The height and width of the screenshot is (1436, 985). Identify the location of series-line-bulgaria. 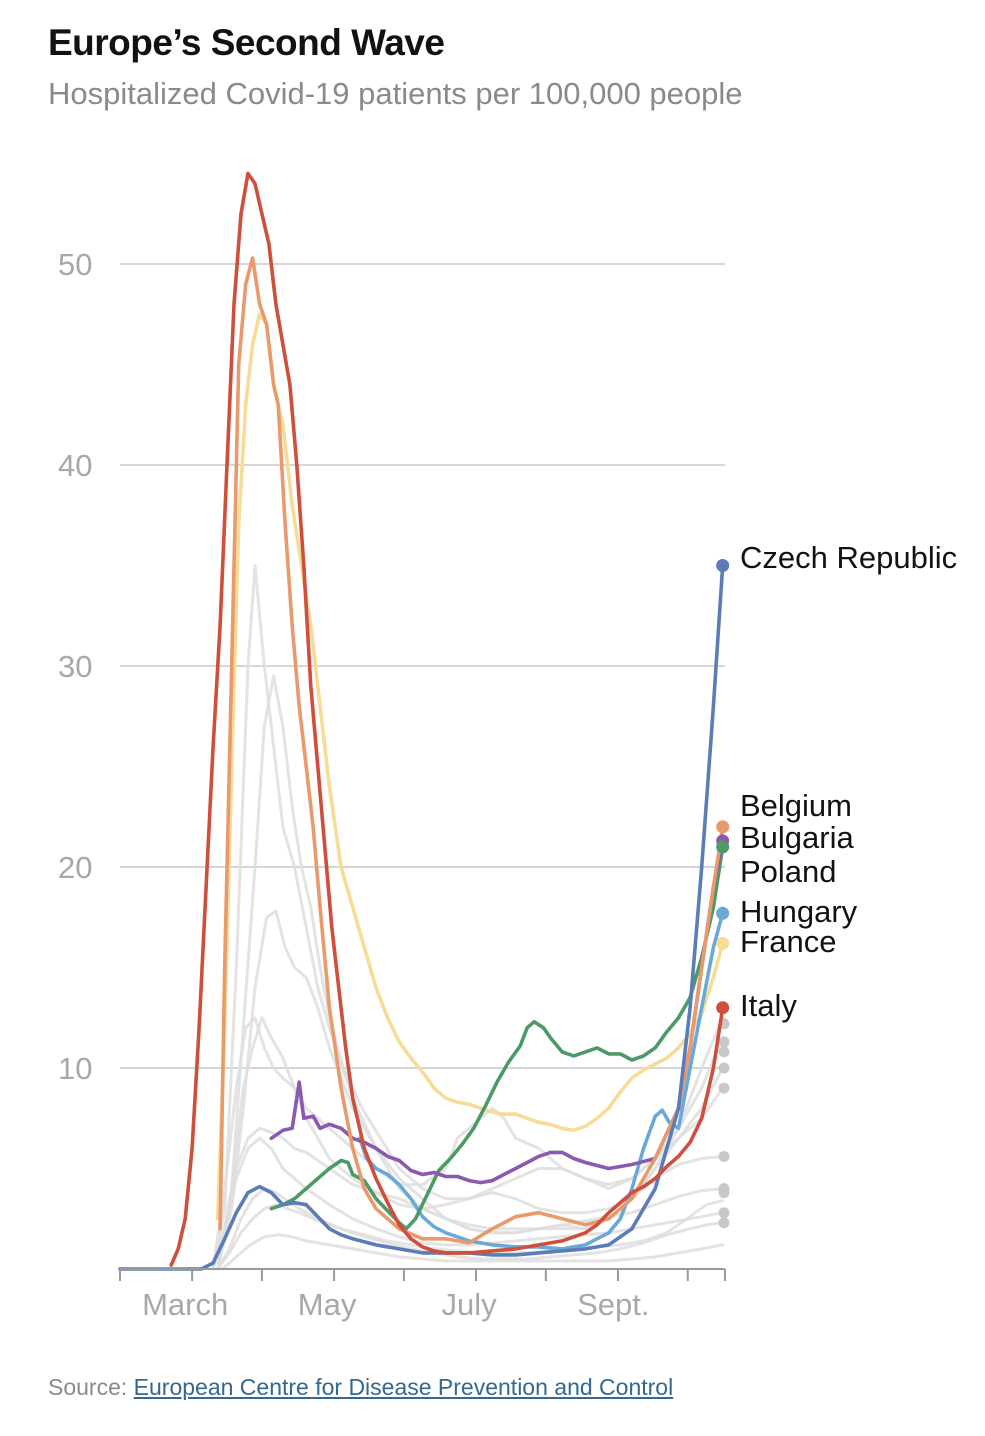
(497, 1012).